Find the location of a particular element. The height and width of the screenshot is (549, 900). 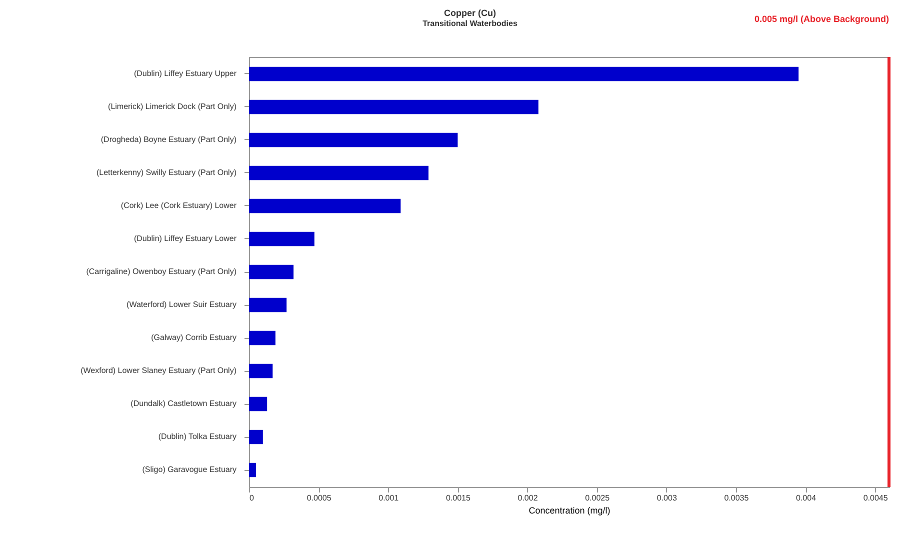

y-tick-label: (Waterford) Lower Suir Estuary is located at coordinates (181, 304).